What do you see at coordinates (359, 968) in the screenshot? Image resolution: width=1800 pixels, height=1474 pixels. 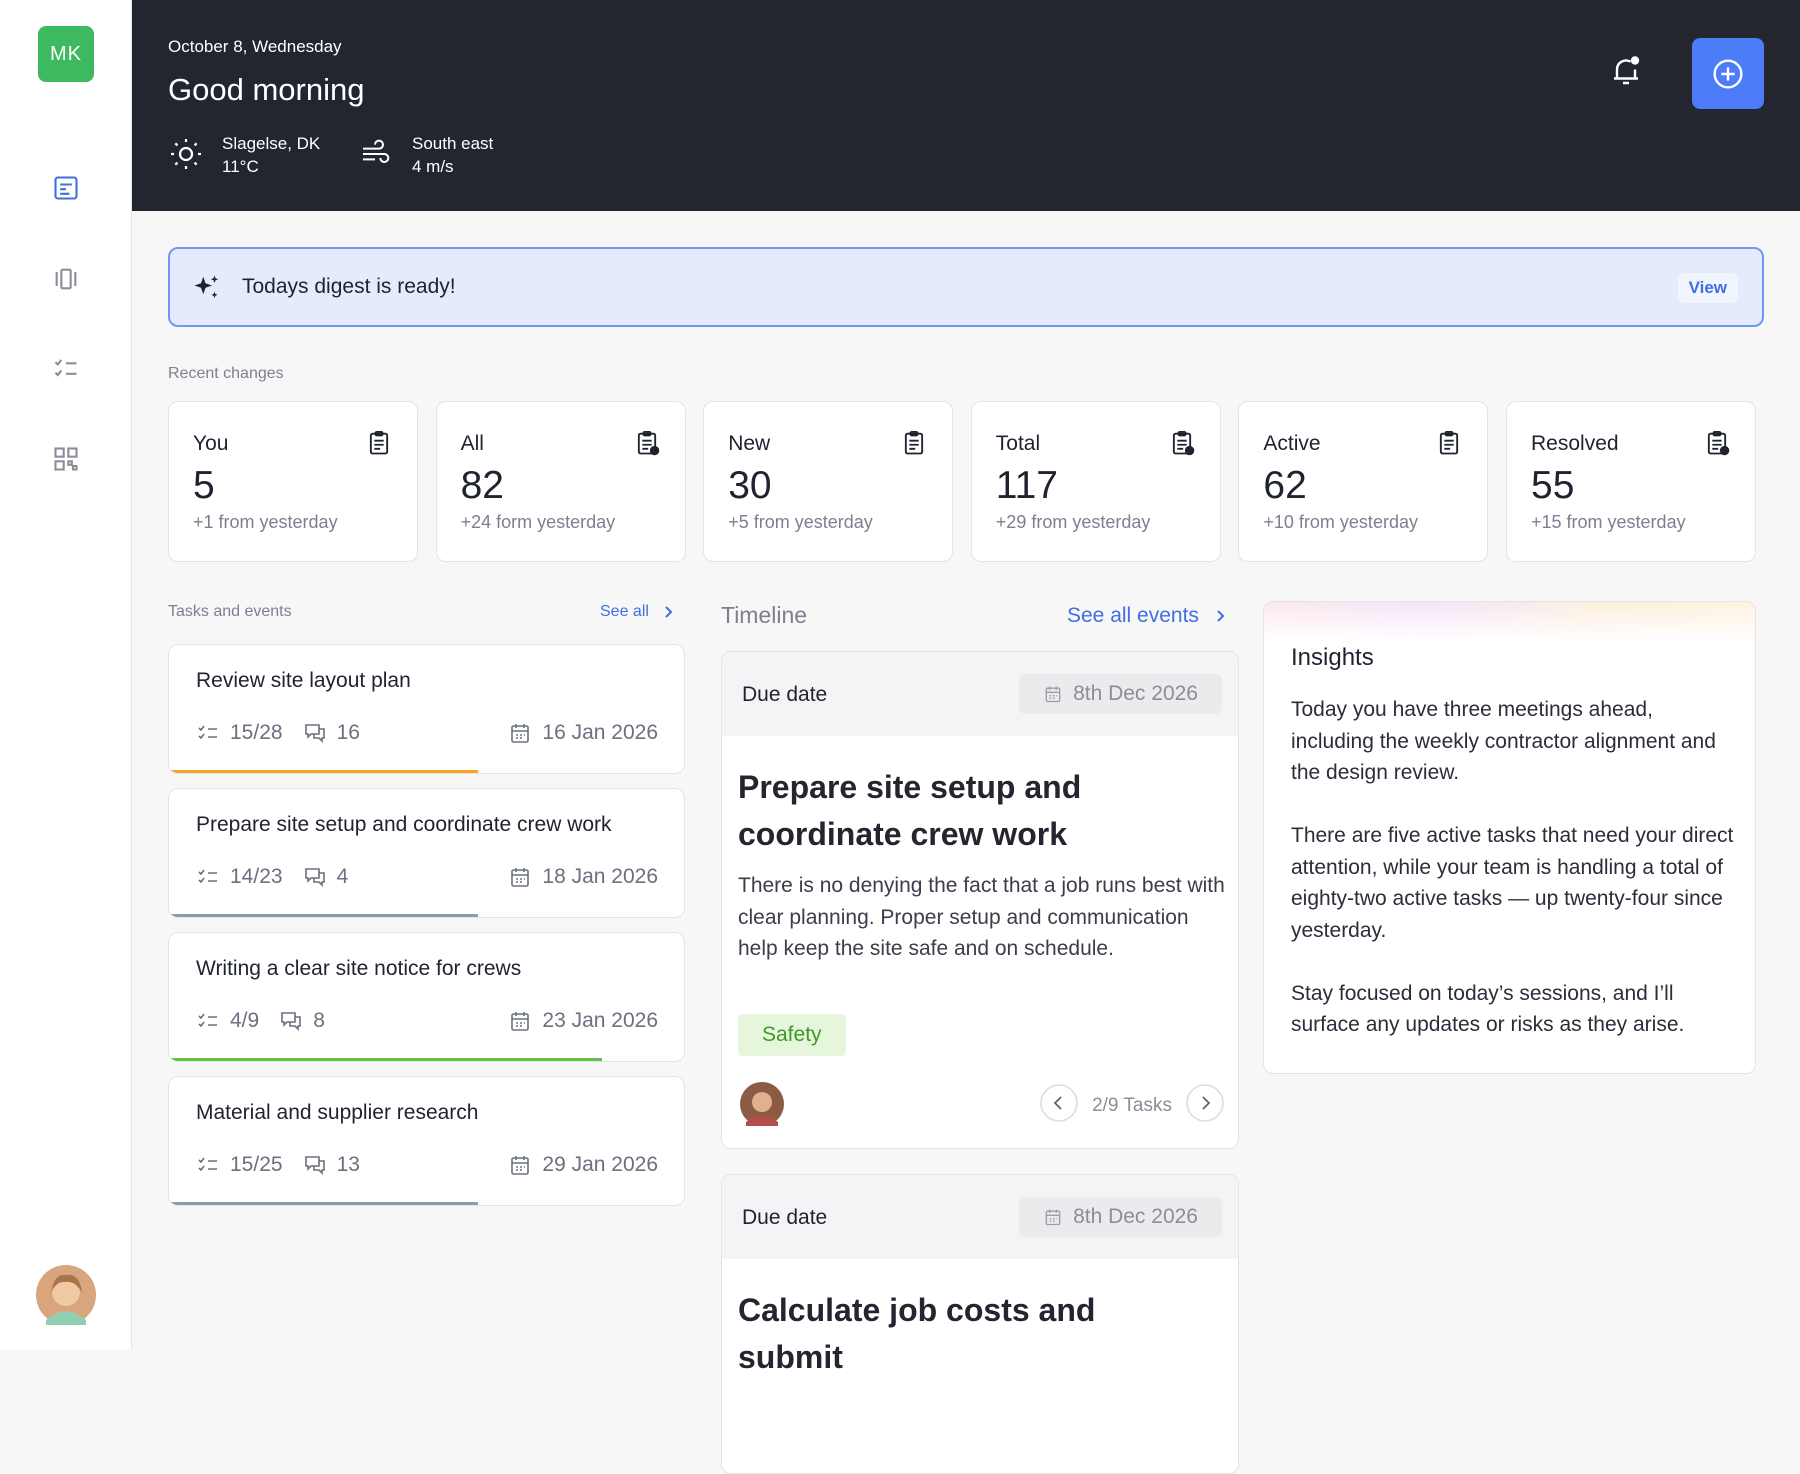 I see `task-title: Writing a clear site notice for crews` at bounding box center [359, 968].